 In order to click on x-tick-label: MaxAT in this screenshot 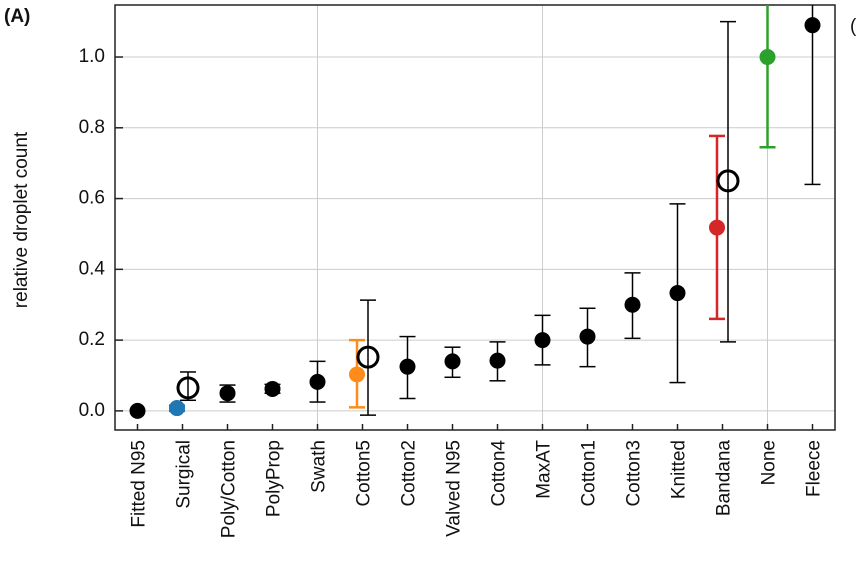, I will do `click(544, 469)`.